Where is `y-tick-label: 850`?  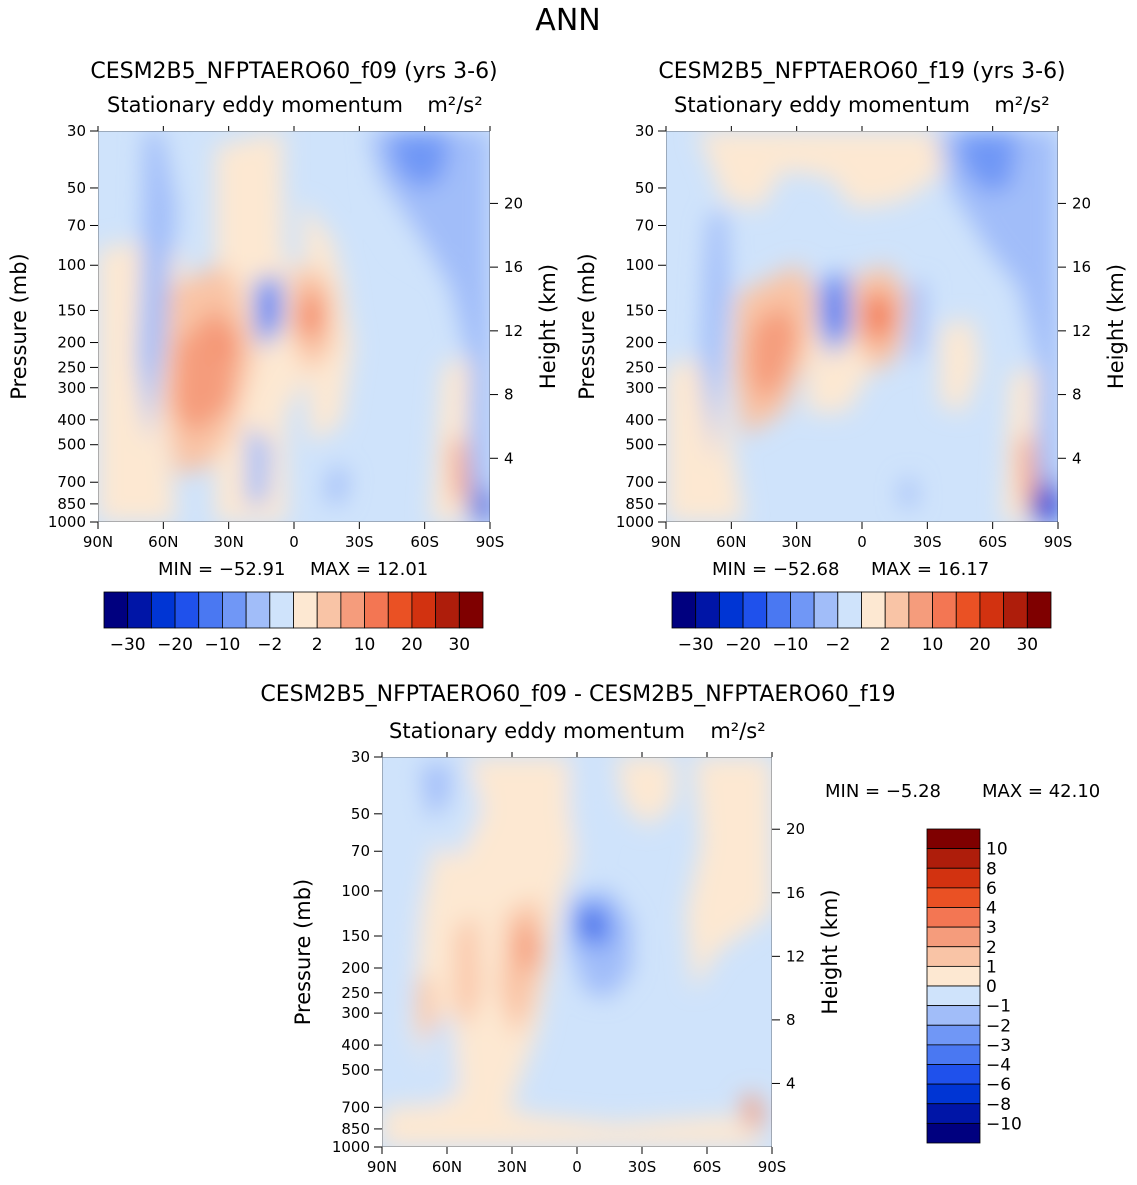 y-tick-label: 850 is located at coordinates (71, 504).